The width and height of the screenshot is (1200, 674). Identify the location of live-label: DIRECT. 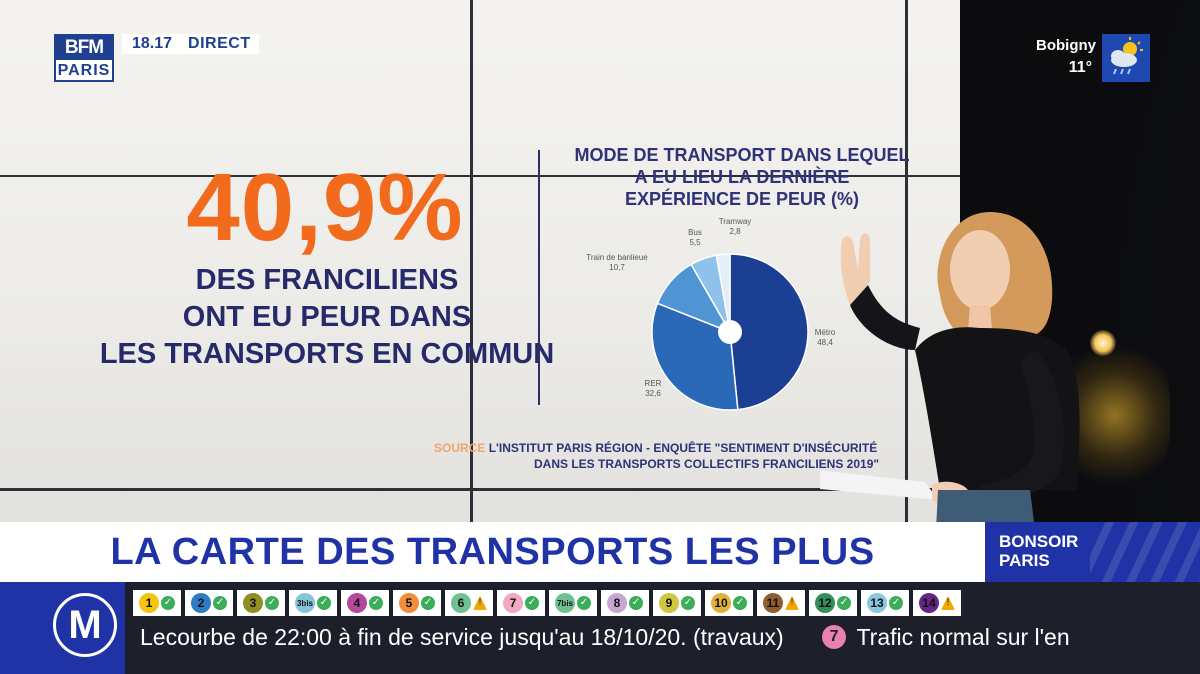
(219, 43).